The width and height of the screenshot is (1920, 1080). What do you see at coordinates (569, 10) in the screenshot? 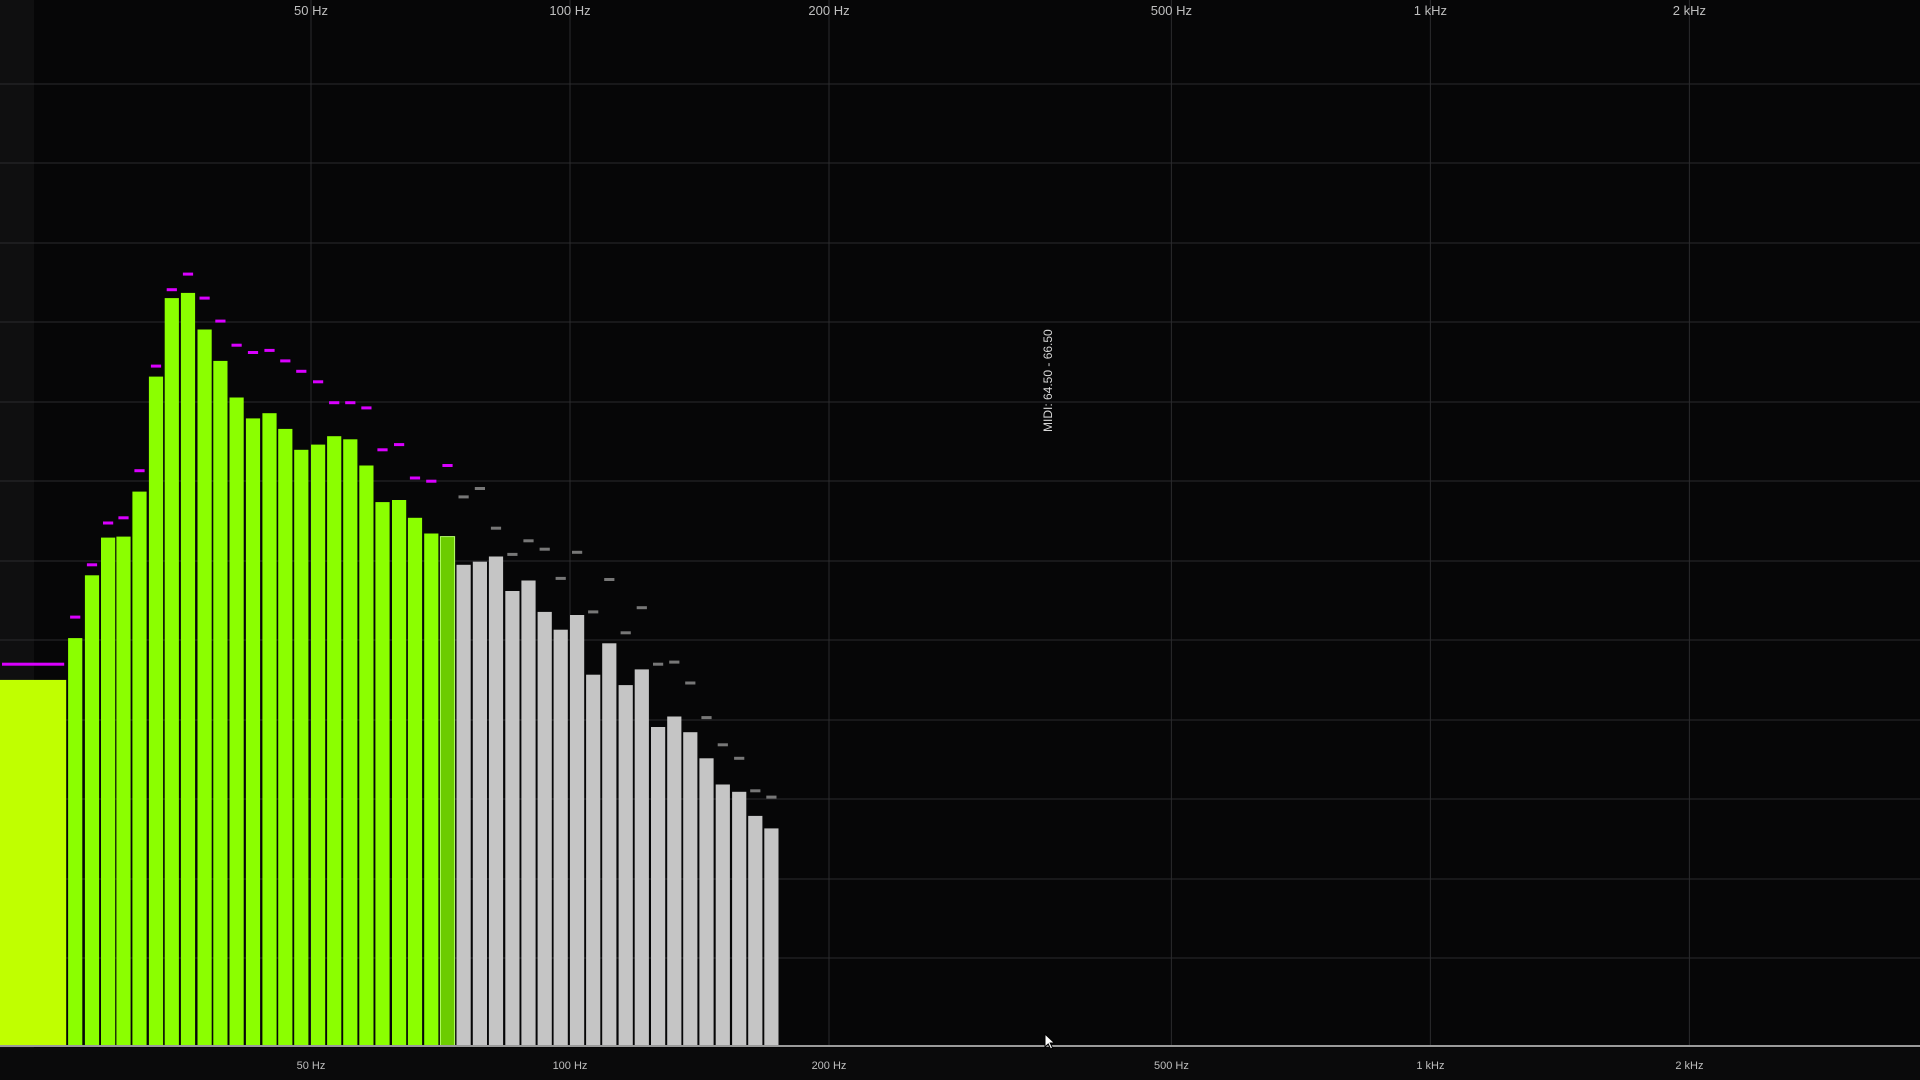
I see `top-freq-tick-label: 100 Hz` at bounding box center [569, 10].